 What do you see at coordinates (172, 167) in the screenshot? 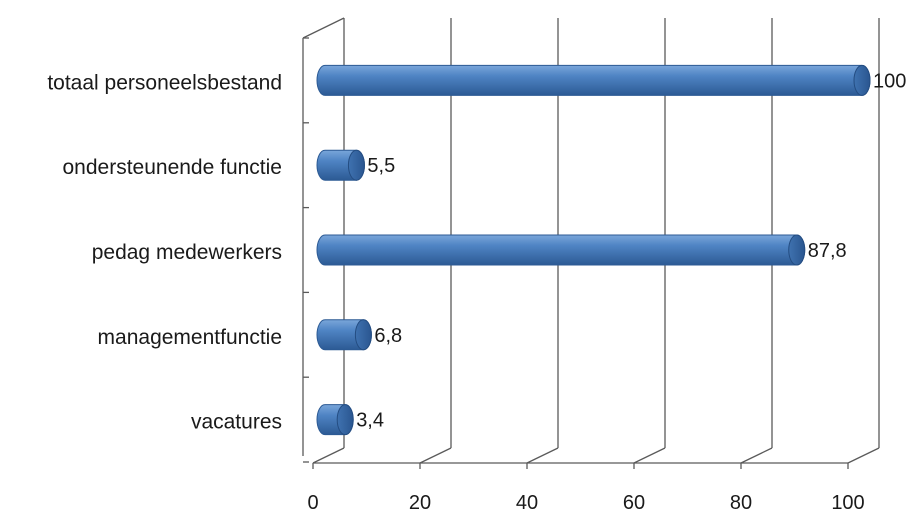
I see `category-label: ondersteunende functie` at bounding box center [172, 167].